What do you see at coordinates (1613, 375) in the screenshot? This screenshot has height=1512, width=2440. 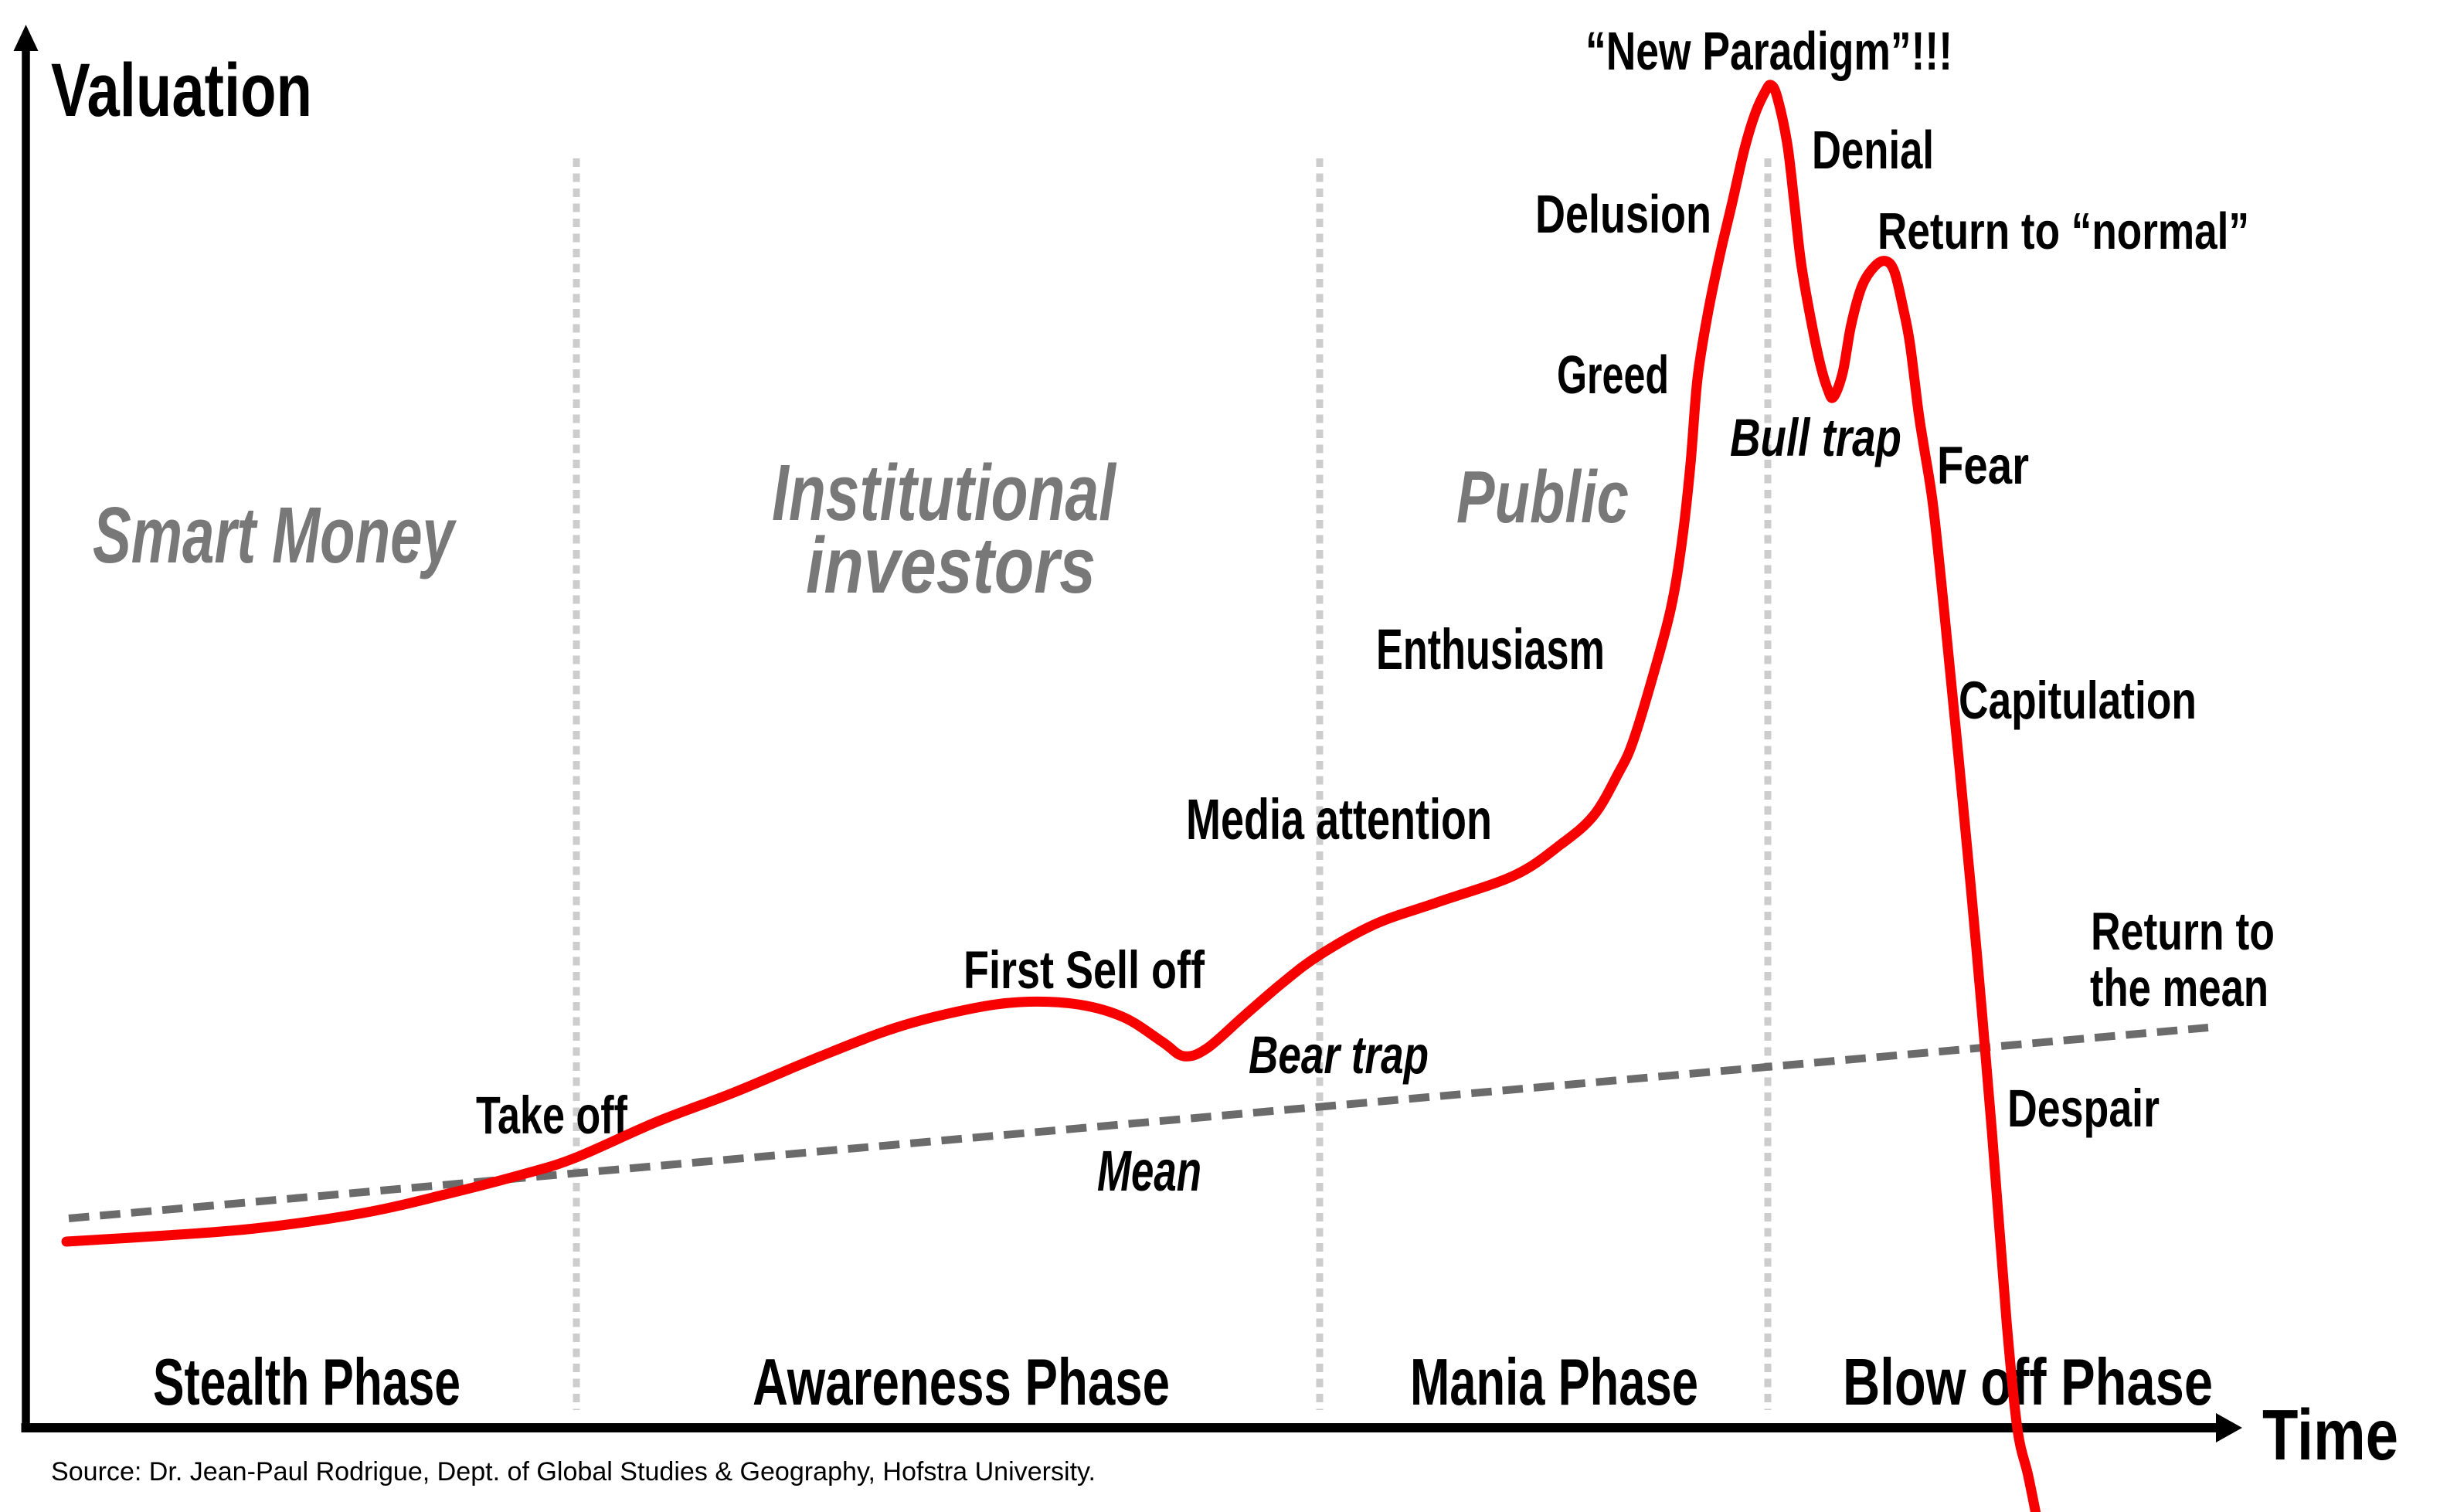 I see `svg-text: Greed` at bounding box center [1613, 375].